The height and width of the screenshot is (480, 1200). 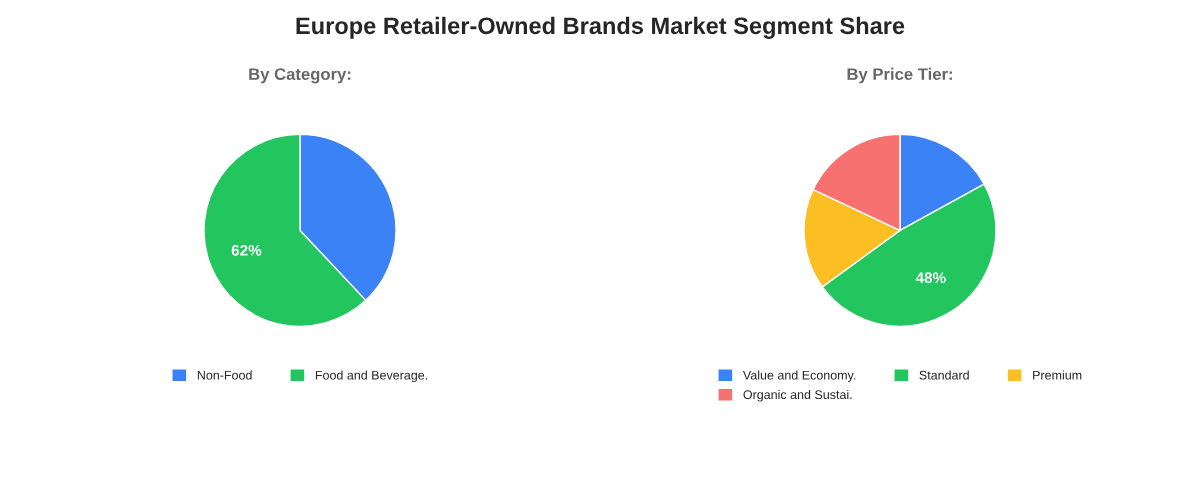 What do you see at coordinates (300, 76) in the screenshot?
I see `chart-subtitle: By Category:` at bounding box center [300, 76].